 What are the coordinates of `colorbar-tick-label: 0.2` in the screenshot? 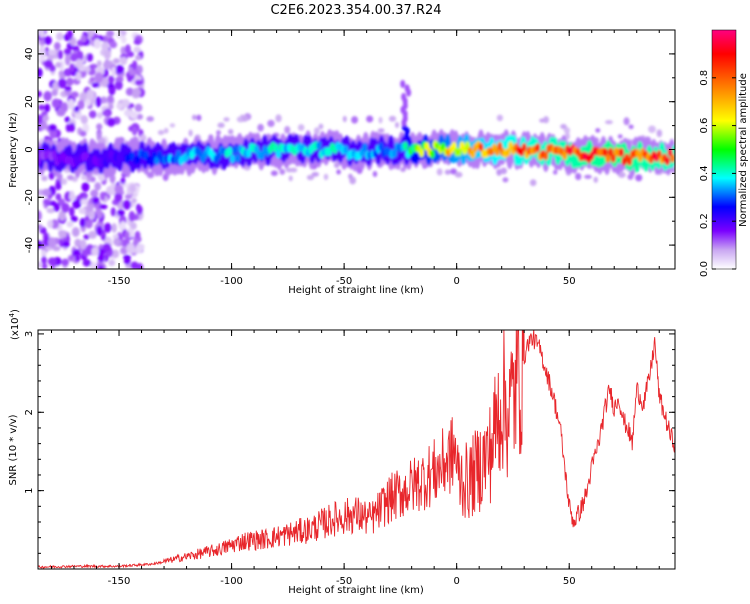 It's located at (704, 221).